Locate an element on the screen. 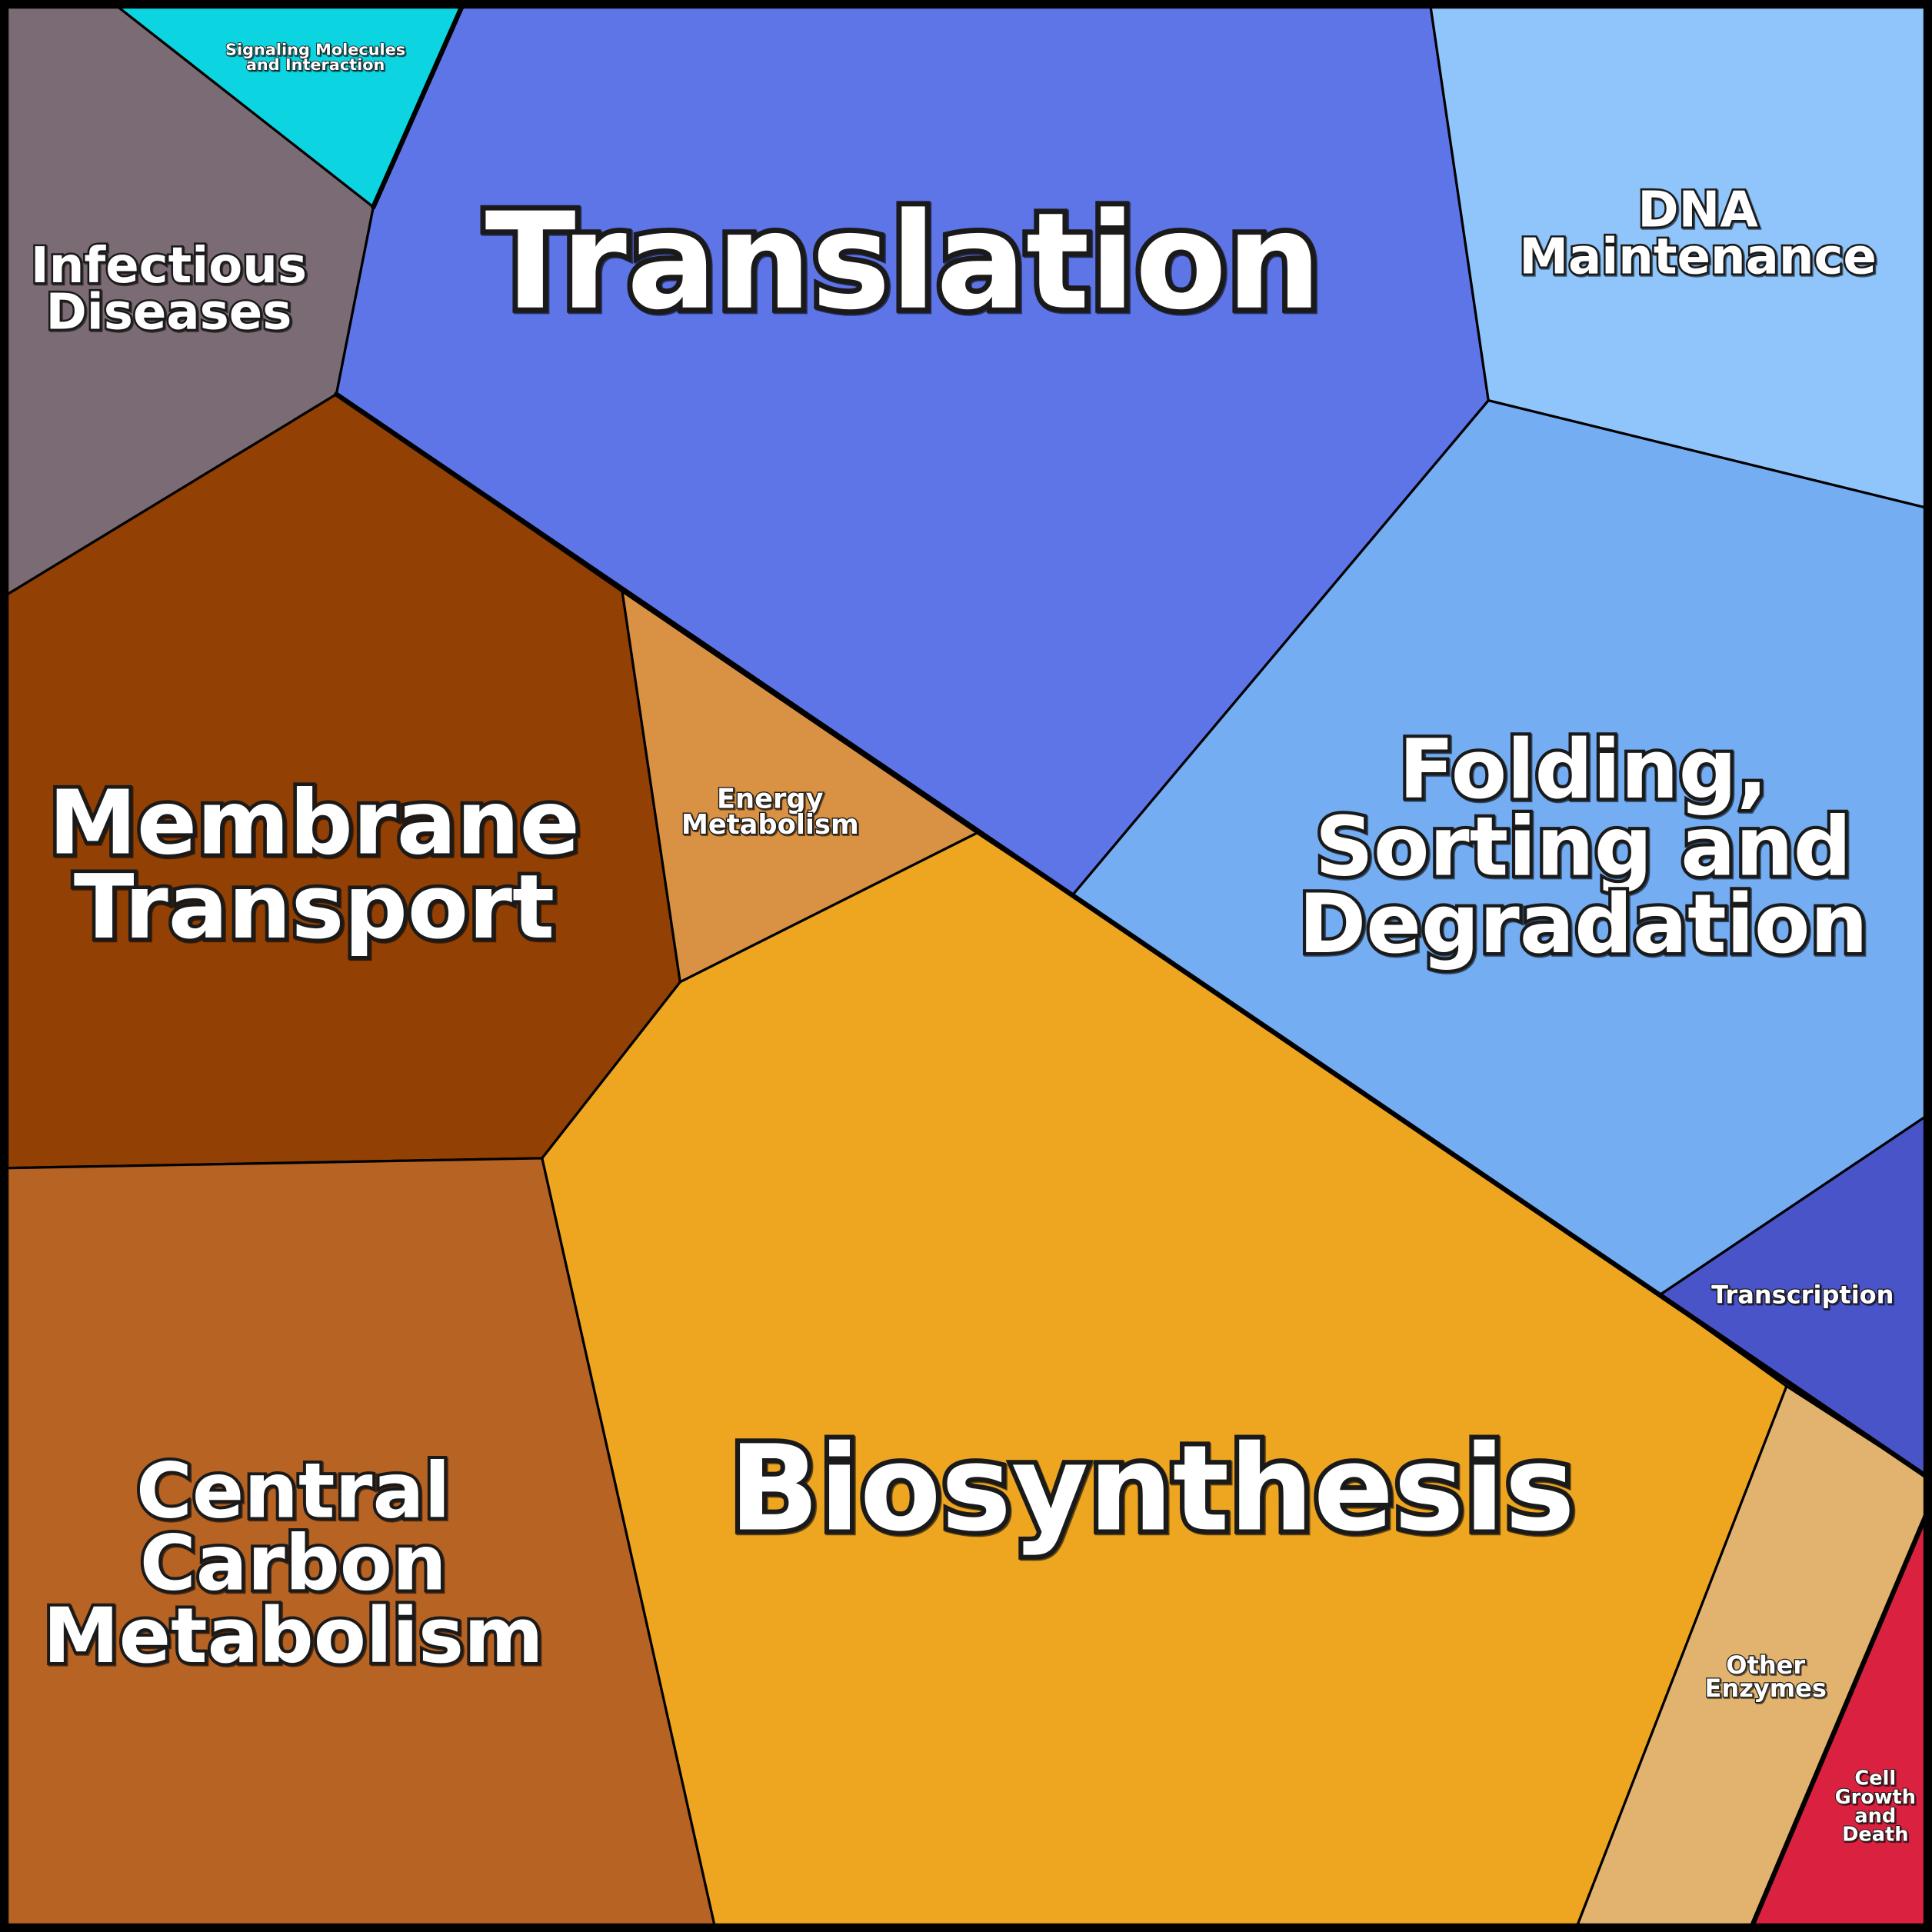 The height and width of the screenshot is (1932, 1932). label-line: Death is located at coordinates (1875, 1835).